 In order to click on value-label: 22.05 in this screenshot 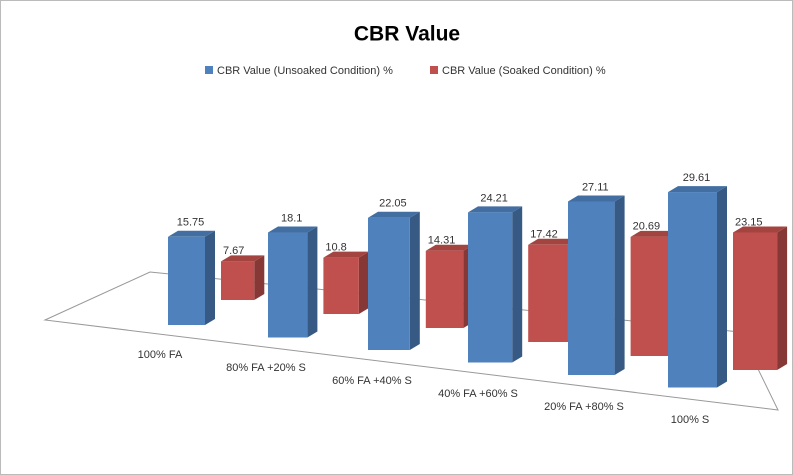, I will do `click(393, 204)`.